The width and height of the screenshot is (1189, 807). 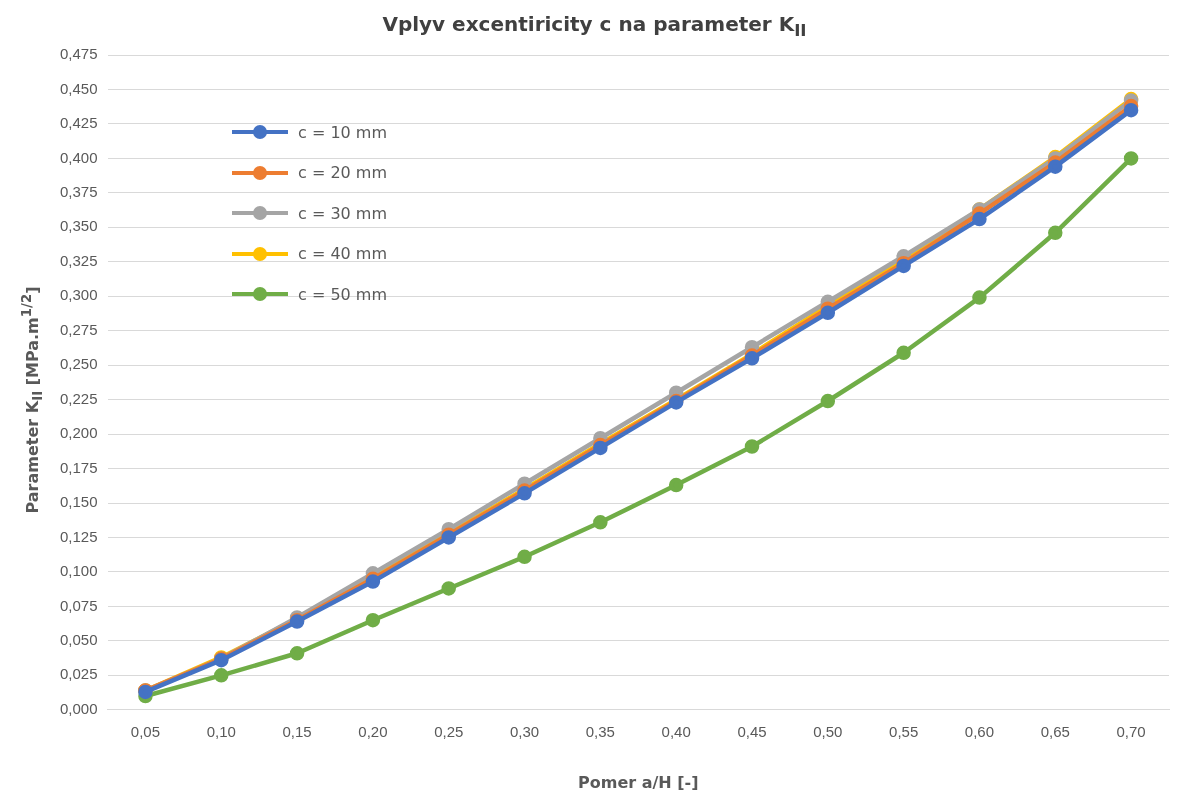 I want to click on x-tick-label: 0,70, so click(x=1131, y=731).